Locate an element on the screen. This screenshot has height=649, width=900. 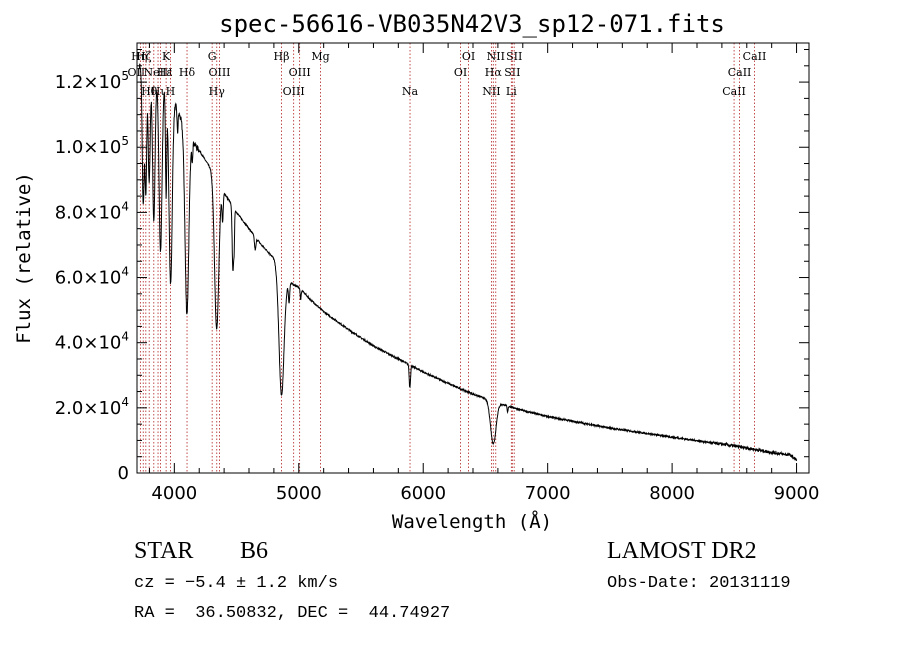
line-marker-label: Hζ is located at coordinates (144, 56).